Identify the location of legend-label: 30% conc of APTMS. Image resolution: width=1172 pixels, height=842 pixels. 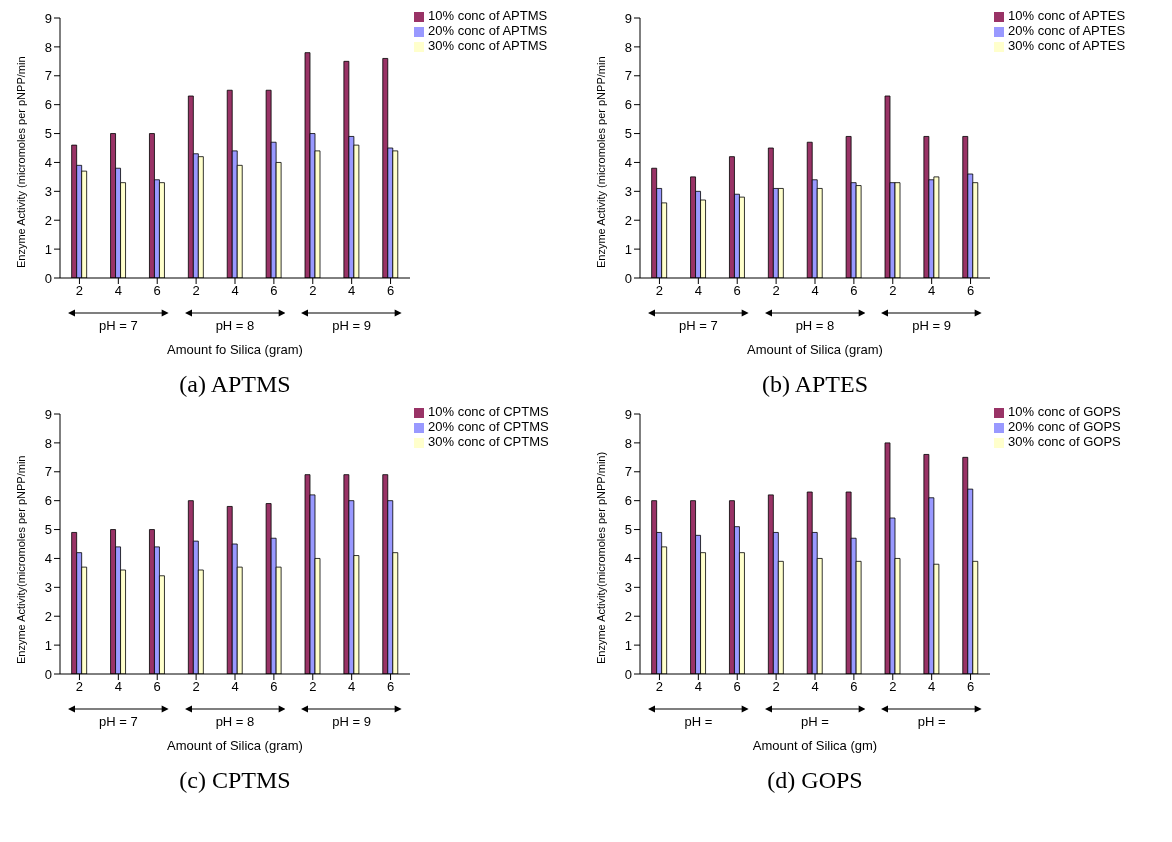
(488, 45).